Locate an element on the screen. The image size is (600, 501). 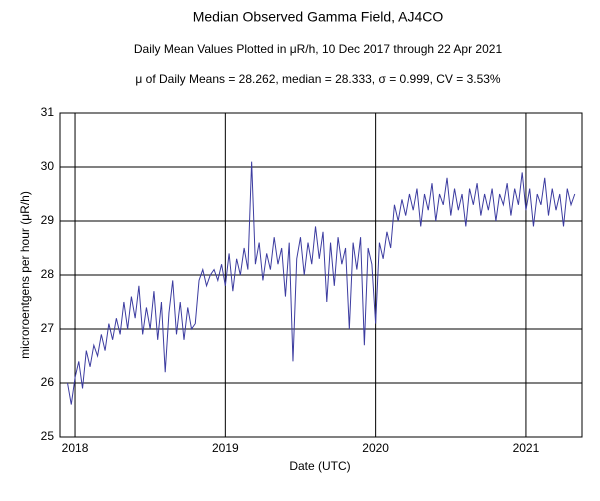
y-tick-label: 31 is located at coordinates (48, 112).